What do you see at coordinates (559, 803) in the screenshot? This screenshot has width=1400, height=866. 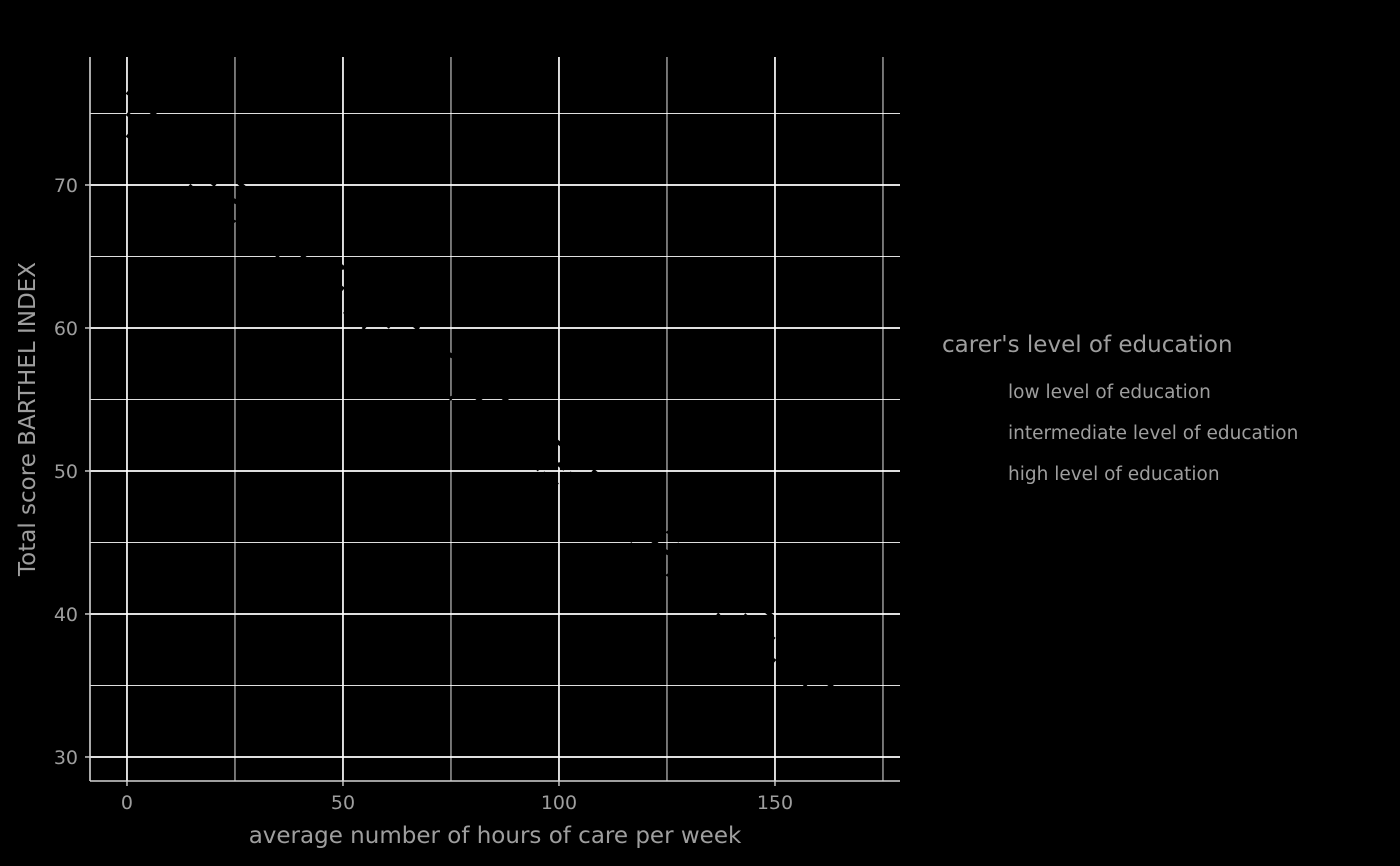 I see `x-tick-label: 100` at bounding box center [559, 803].